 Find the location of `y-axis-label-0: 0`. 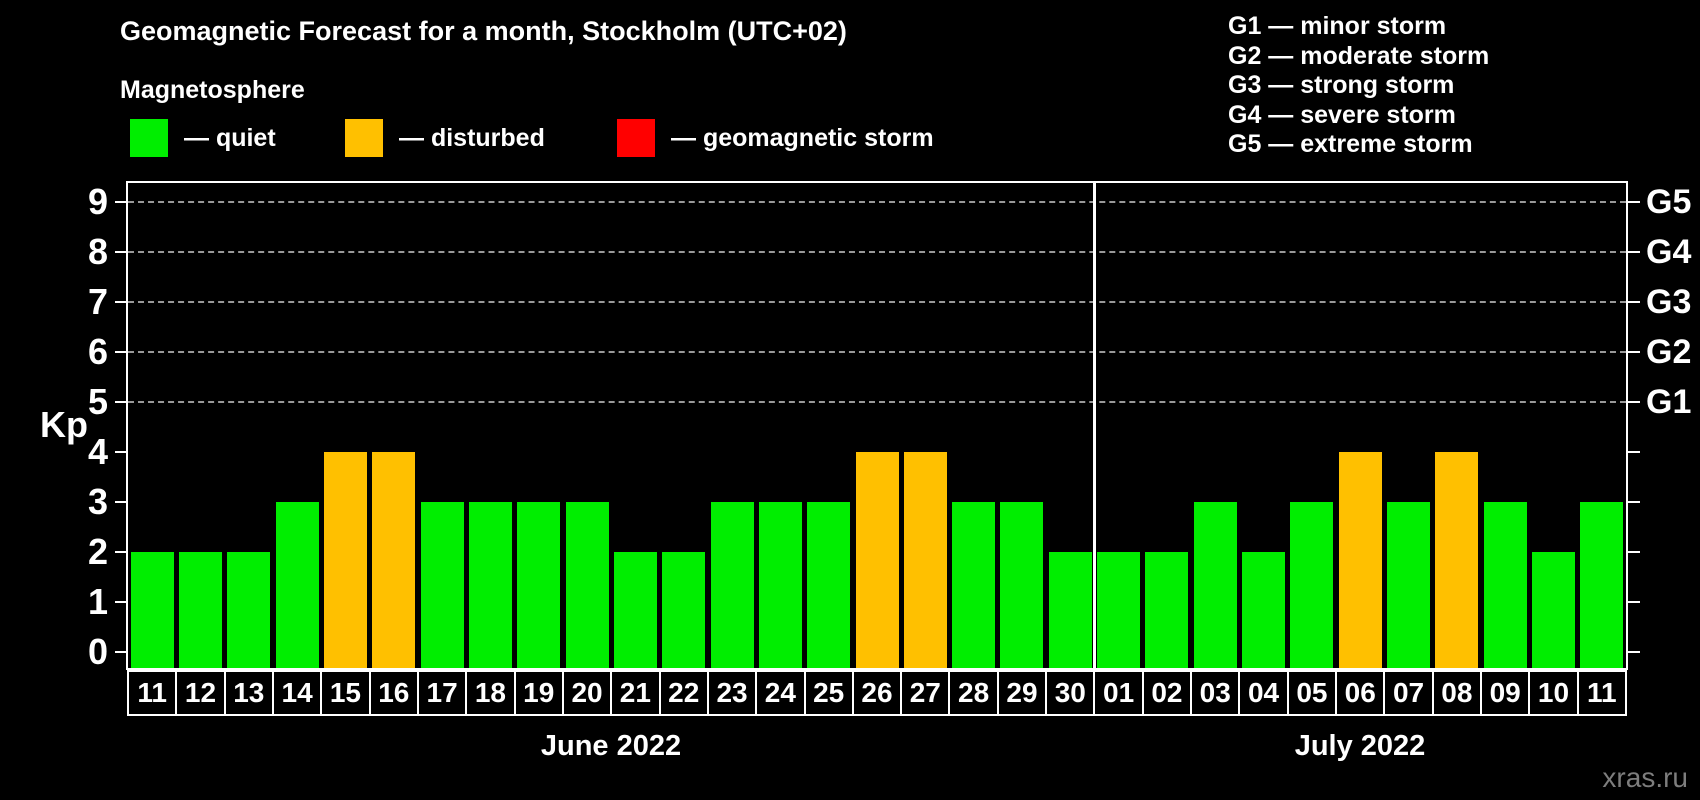

y-axis-label-0: 0 is located at coordinates (97, 651).